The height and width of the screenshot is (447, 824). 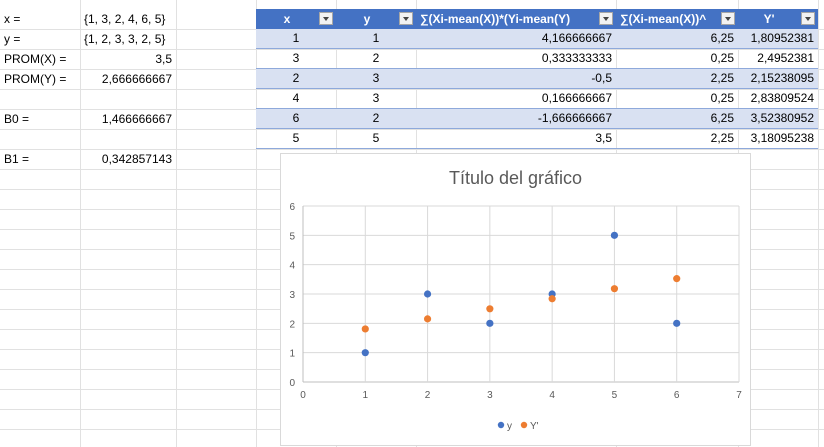 What do you see at coordinates (576, 38) in the screenshot?
I see `cell-covariance: 4,166666667` at bounding box center [576, 38].